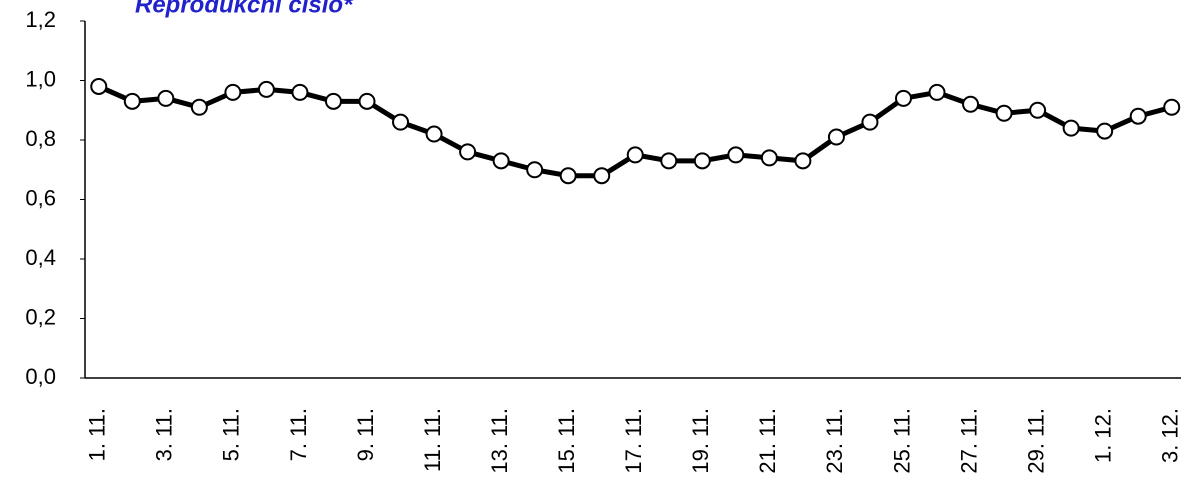 The height and width of the screenshot is (493, 1181). I want to click on x-tick-label: 5. 11., so click(231, 434).